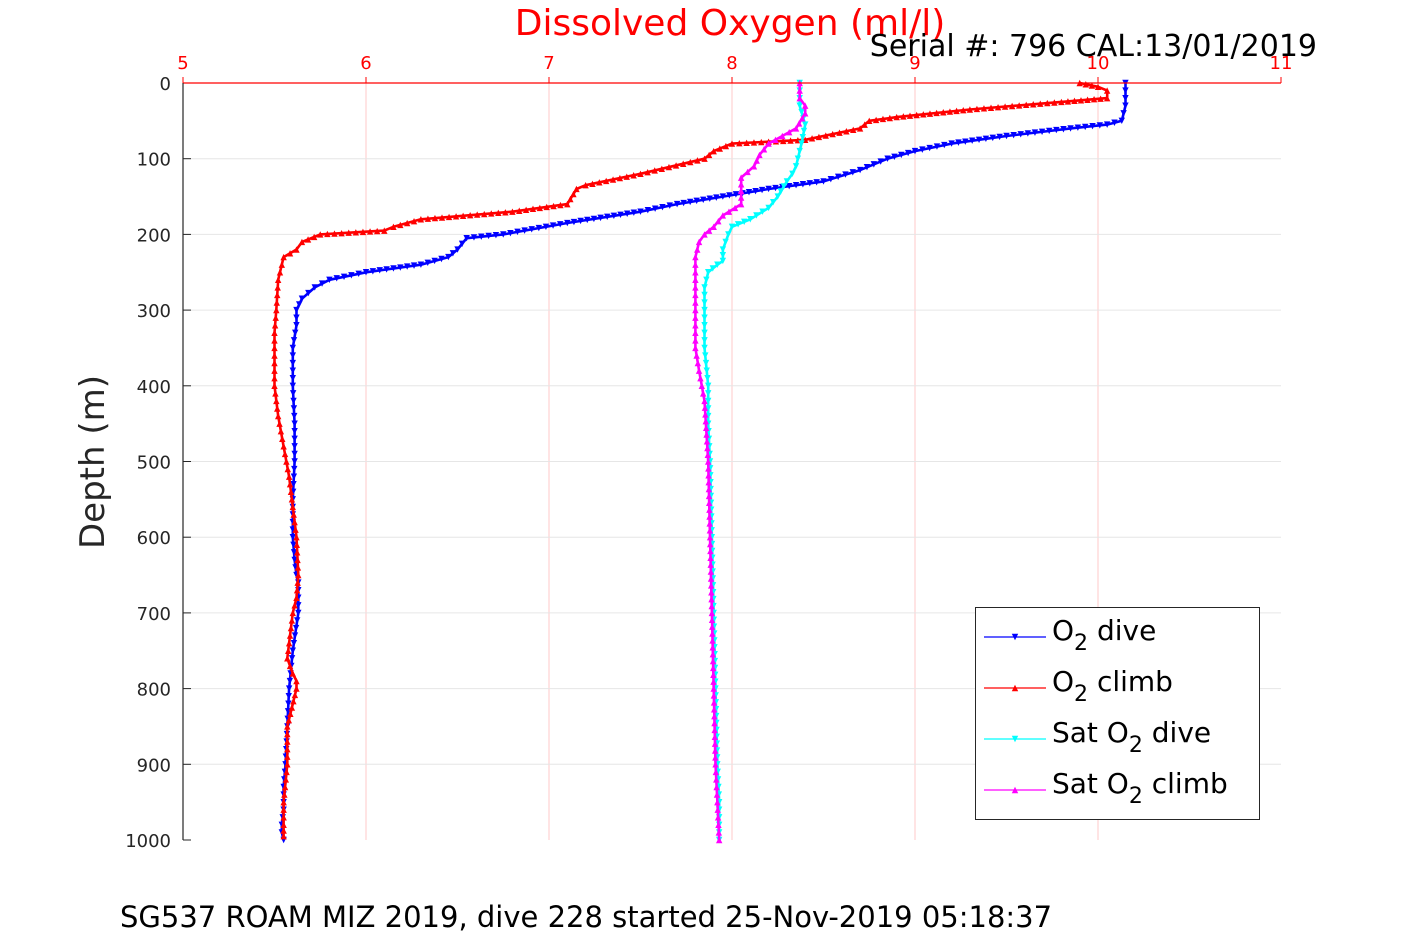 This screenshot has width=1417, height=945. What do you see at coordinates (1093, 46) in the screenshot?
I see `serial-annotation: Serial #: 796 CAL:13/01/2019` at bounding box center [1093, 46].